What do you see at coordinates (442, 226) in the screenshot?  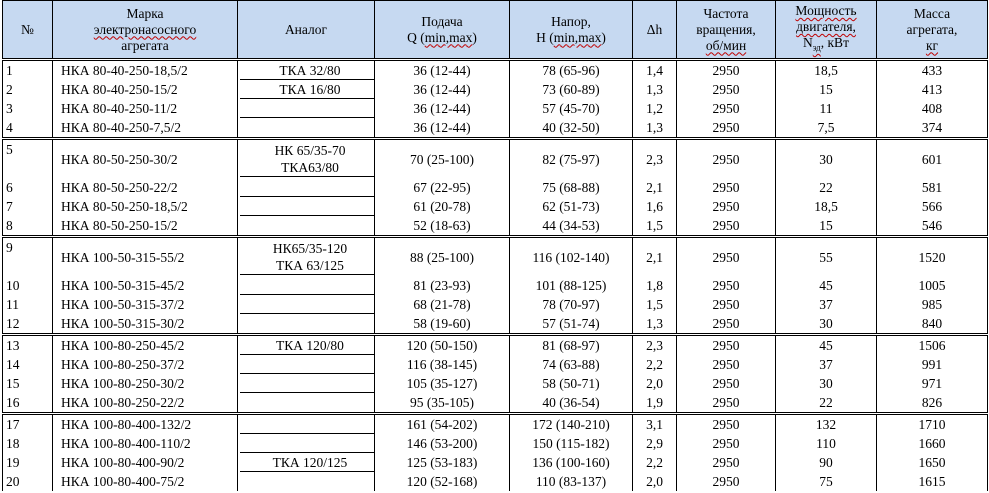 I see `cell-flow: 52 (18-63)` at bounding box center [442, 226].